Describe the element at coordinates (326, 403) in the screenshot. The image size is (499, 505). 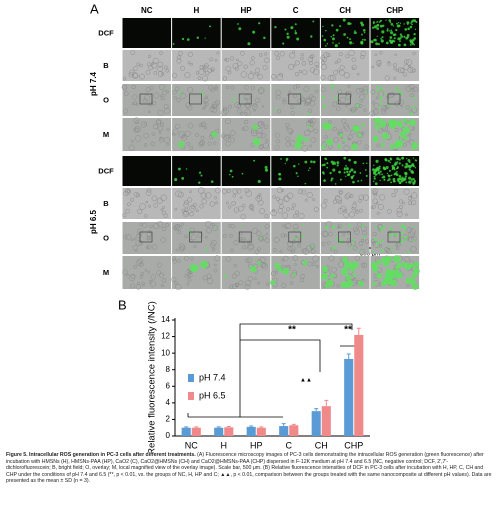
I see `error-bar` at that location.